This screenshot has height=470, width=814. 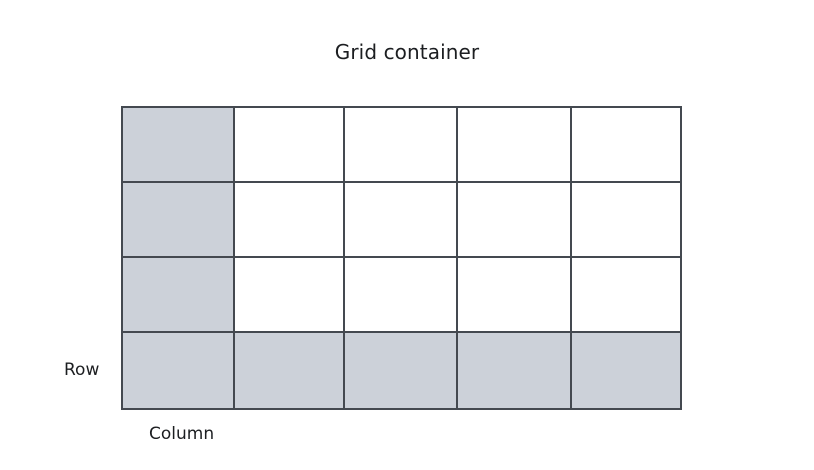 I want to click on row-label: Row, so click(x=82, y=370).